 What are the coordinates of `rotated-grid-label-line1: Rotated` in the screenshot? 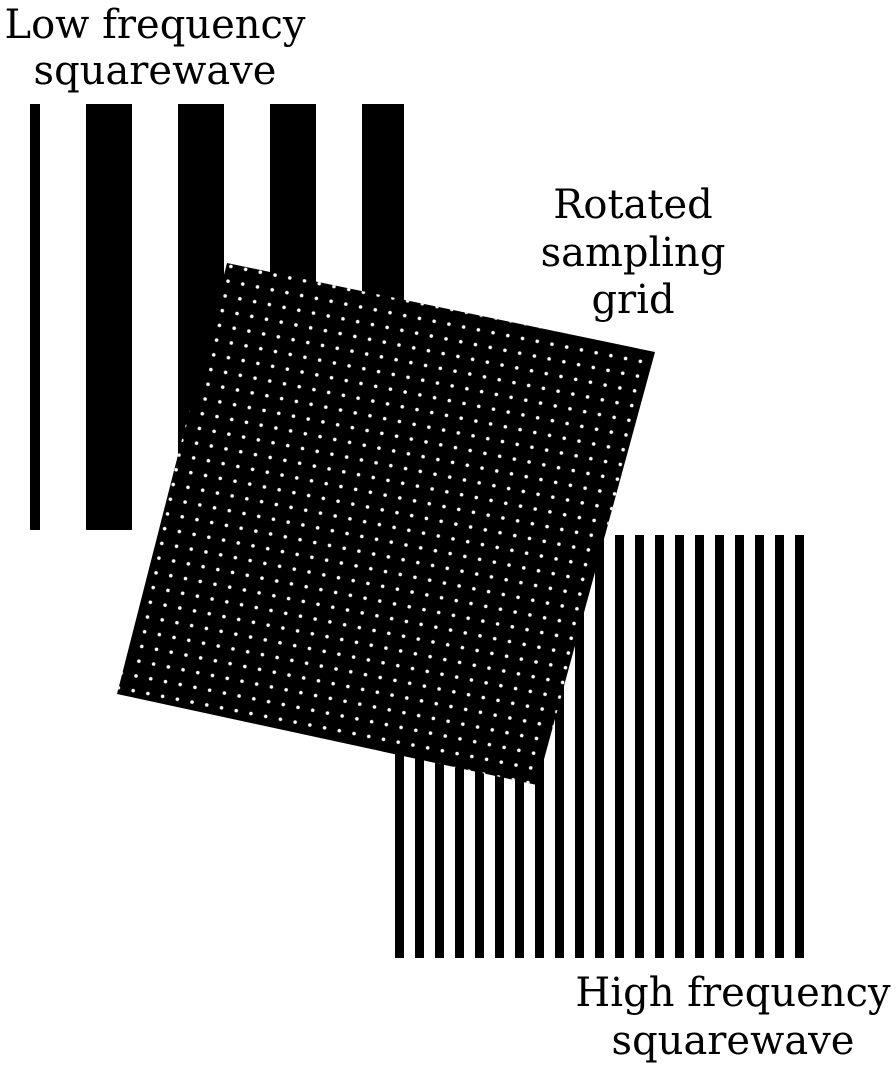 It's located at (632, 205).